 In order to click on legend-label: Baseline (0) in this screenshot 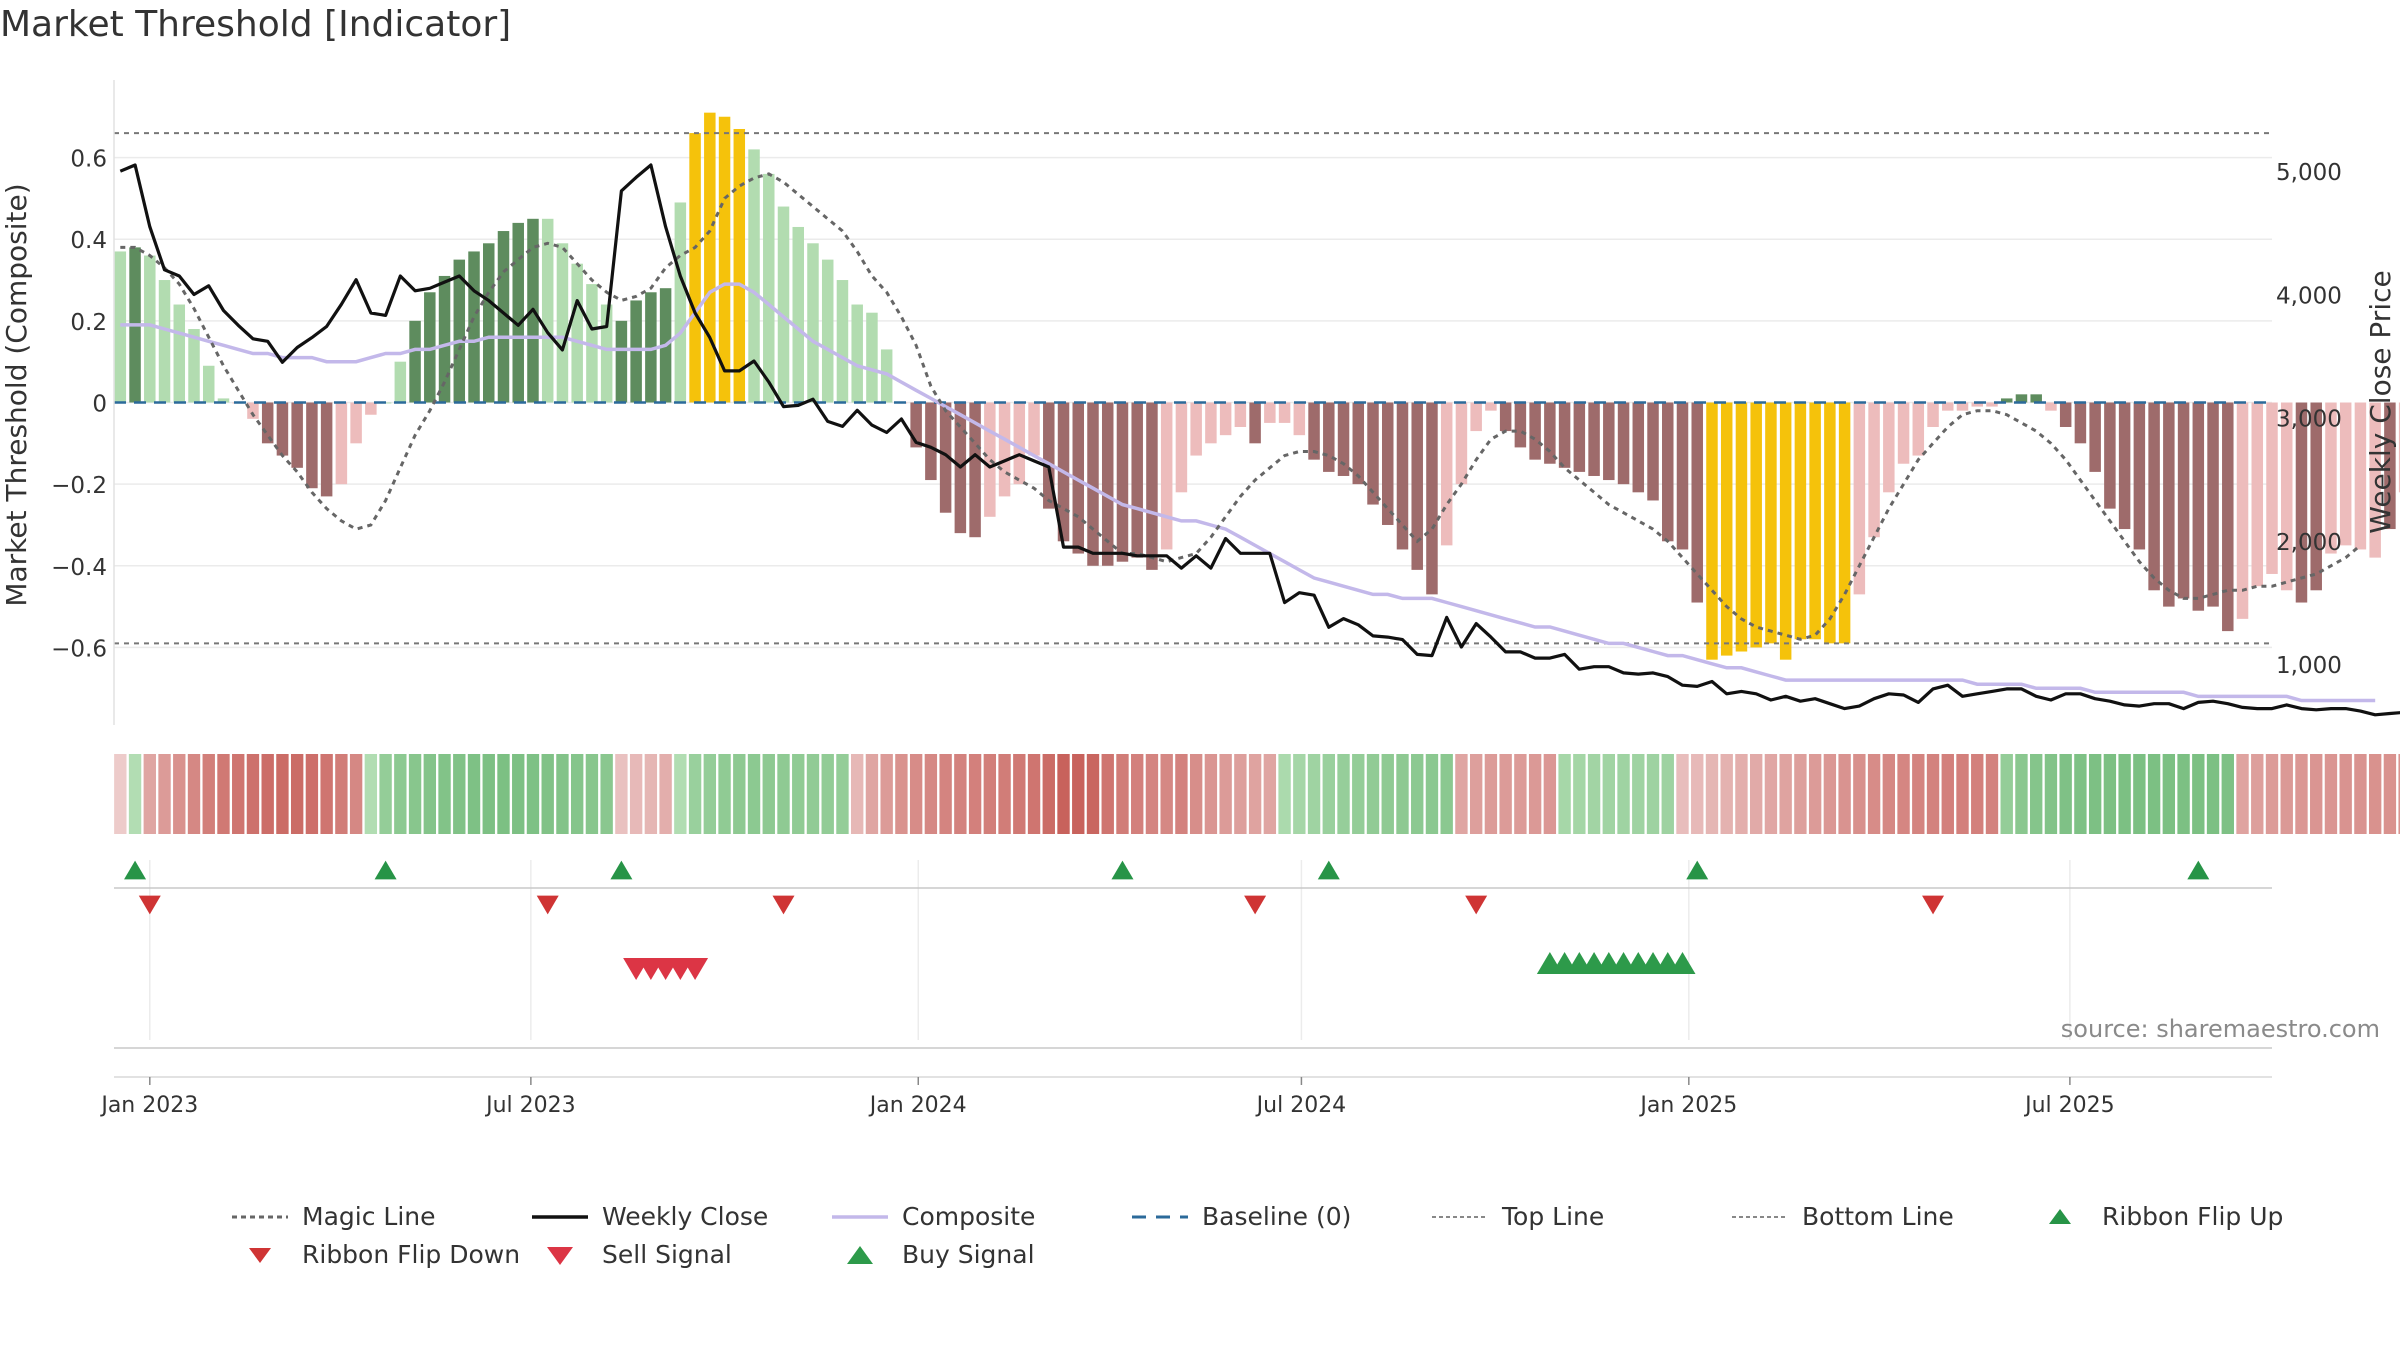, I will do `click(1277, 1216)`.